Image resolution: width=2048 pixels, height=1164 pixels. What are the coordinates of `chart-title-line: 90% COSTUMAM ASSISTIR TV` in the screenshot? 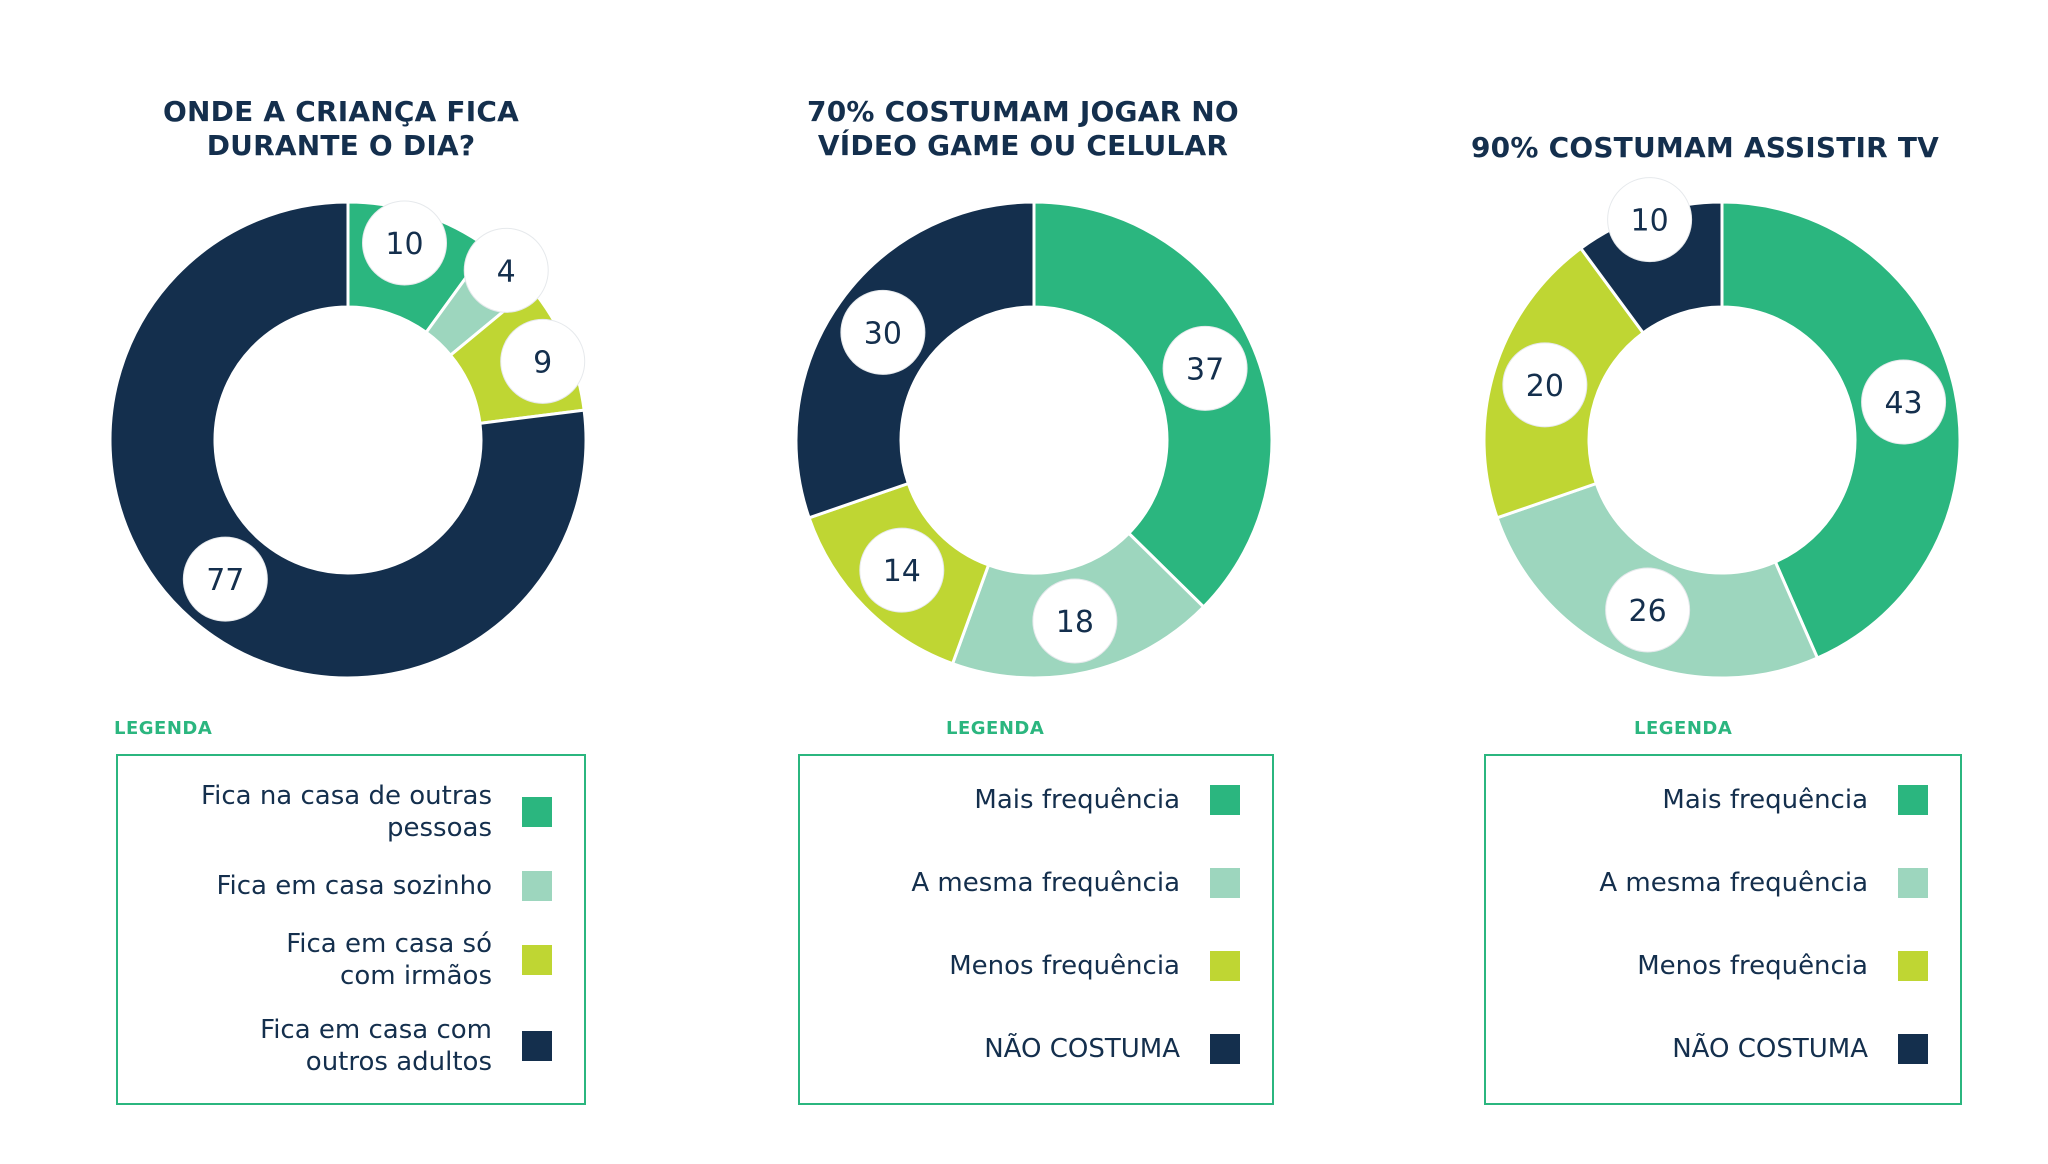 It's located at (1705, 147).